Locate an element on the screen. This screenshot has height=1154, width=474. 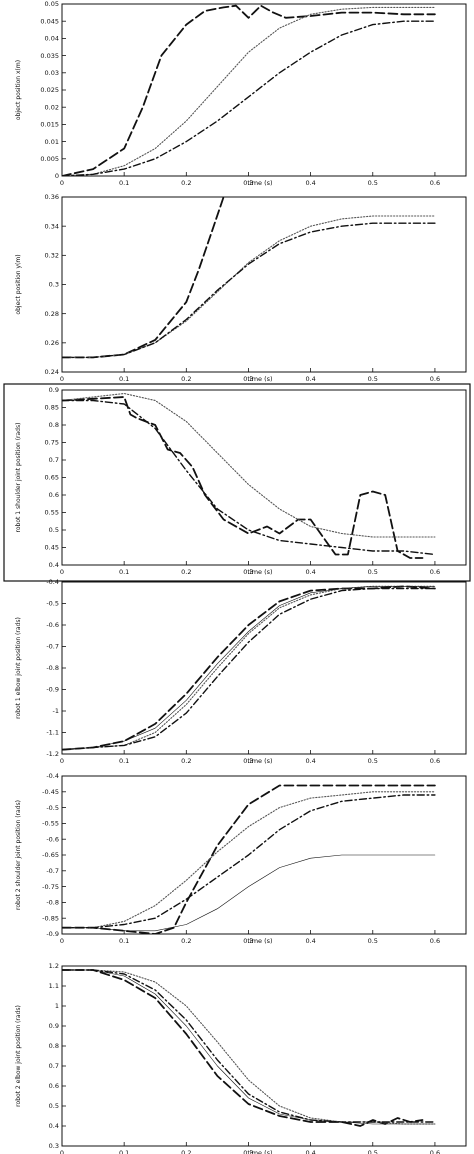
y-tick-label: 0.28 is located at coordinates (52, 314).